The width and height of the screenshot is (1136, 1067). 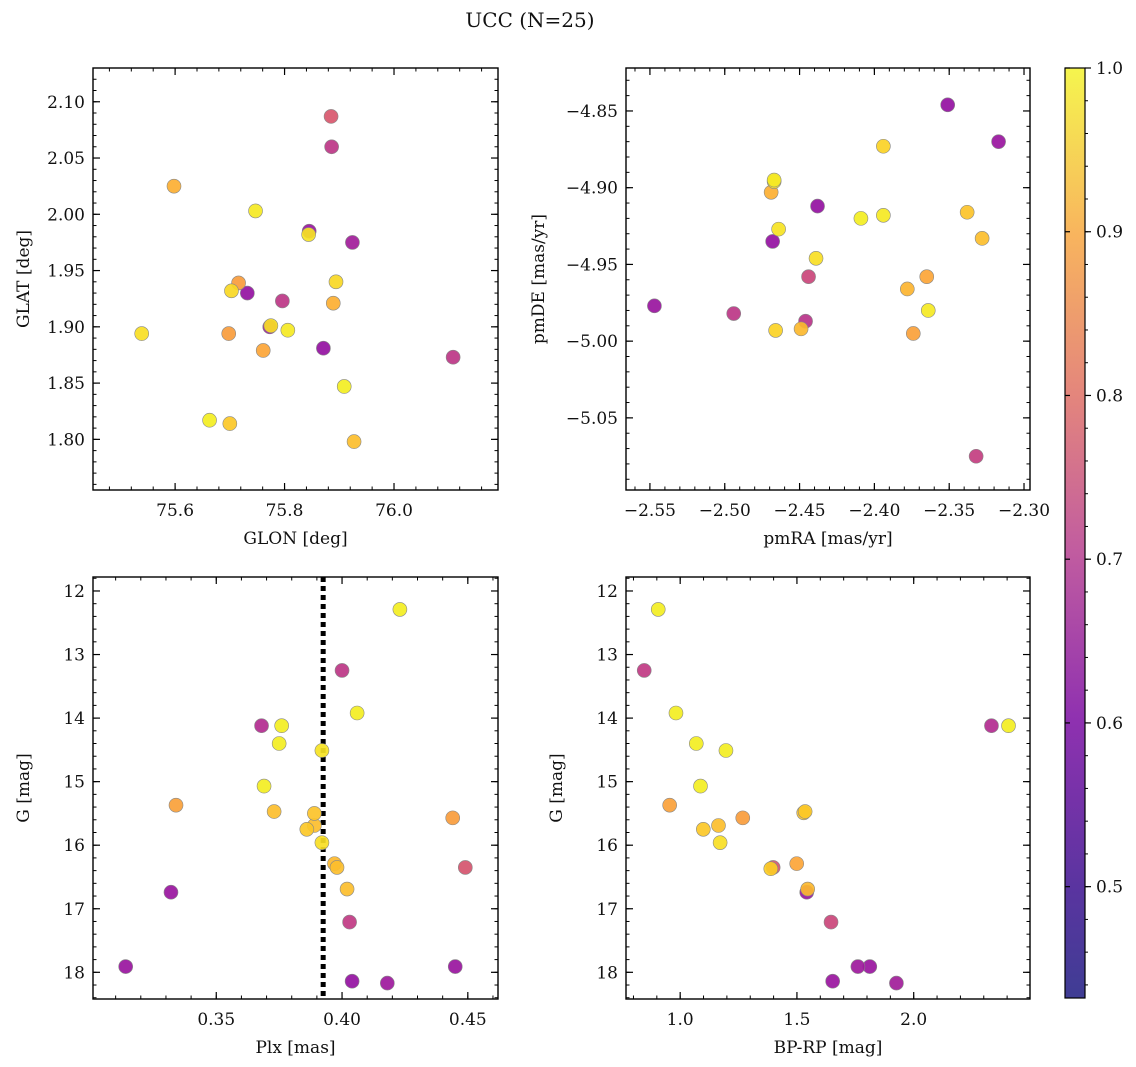 I want to click on colorbar-tick-label: 0.6, so click(x=1109, y=724).